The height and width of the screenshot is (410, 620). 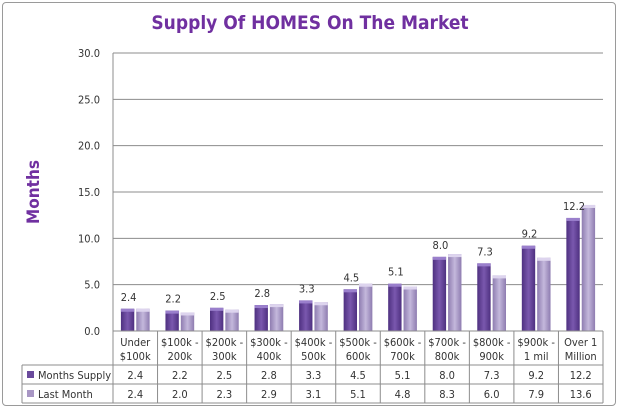 What do you see at coordinates (492, 375) in the screenshot?
I see `table-cell: 7.3` at bounding box center [492, 375].